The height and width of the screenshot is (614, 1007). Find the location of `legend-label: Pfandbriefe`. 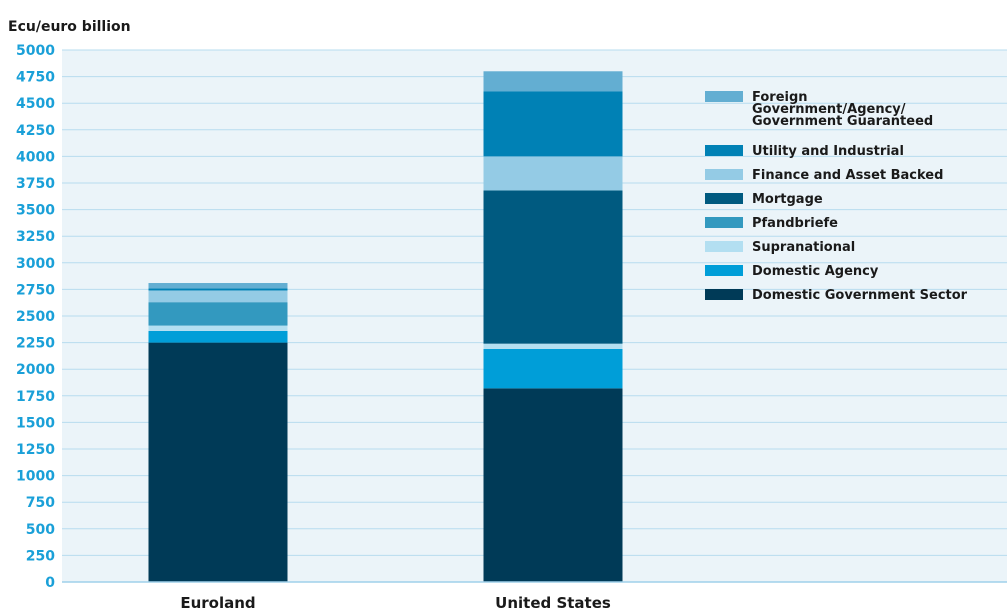

legend-label: Pfandbriefe is located at coordinates (795, 223).